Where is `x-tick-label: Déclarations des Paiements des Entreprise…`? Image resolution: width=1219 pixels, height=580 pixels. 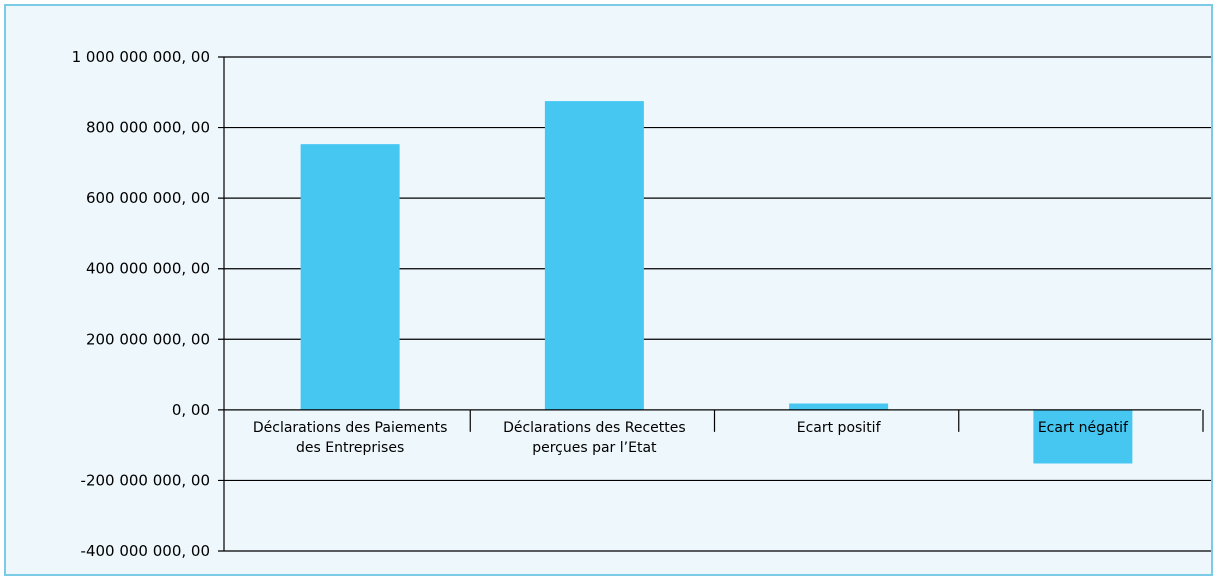
x-tick-label: Déclarations des Paiements des Entreprise… is located at coordinates (350, 438).